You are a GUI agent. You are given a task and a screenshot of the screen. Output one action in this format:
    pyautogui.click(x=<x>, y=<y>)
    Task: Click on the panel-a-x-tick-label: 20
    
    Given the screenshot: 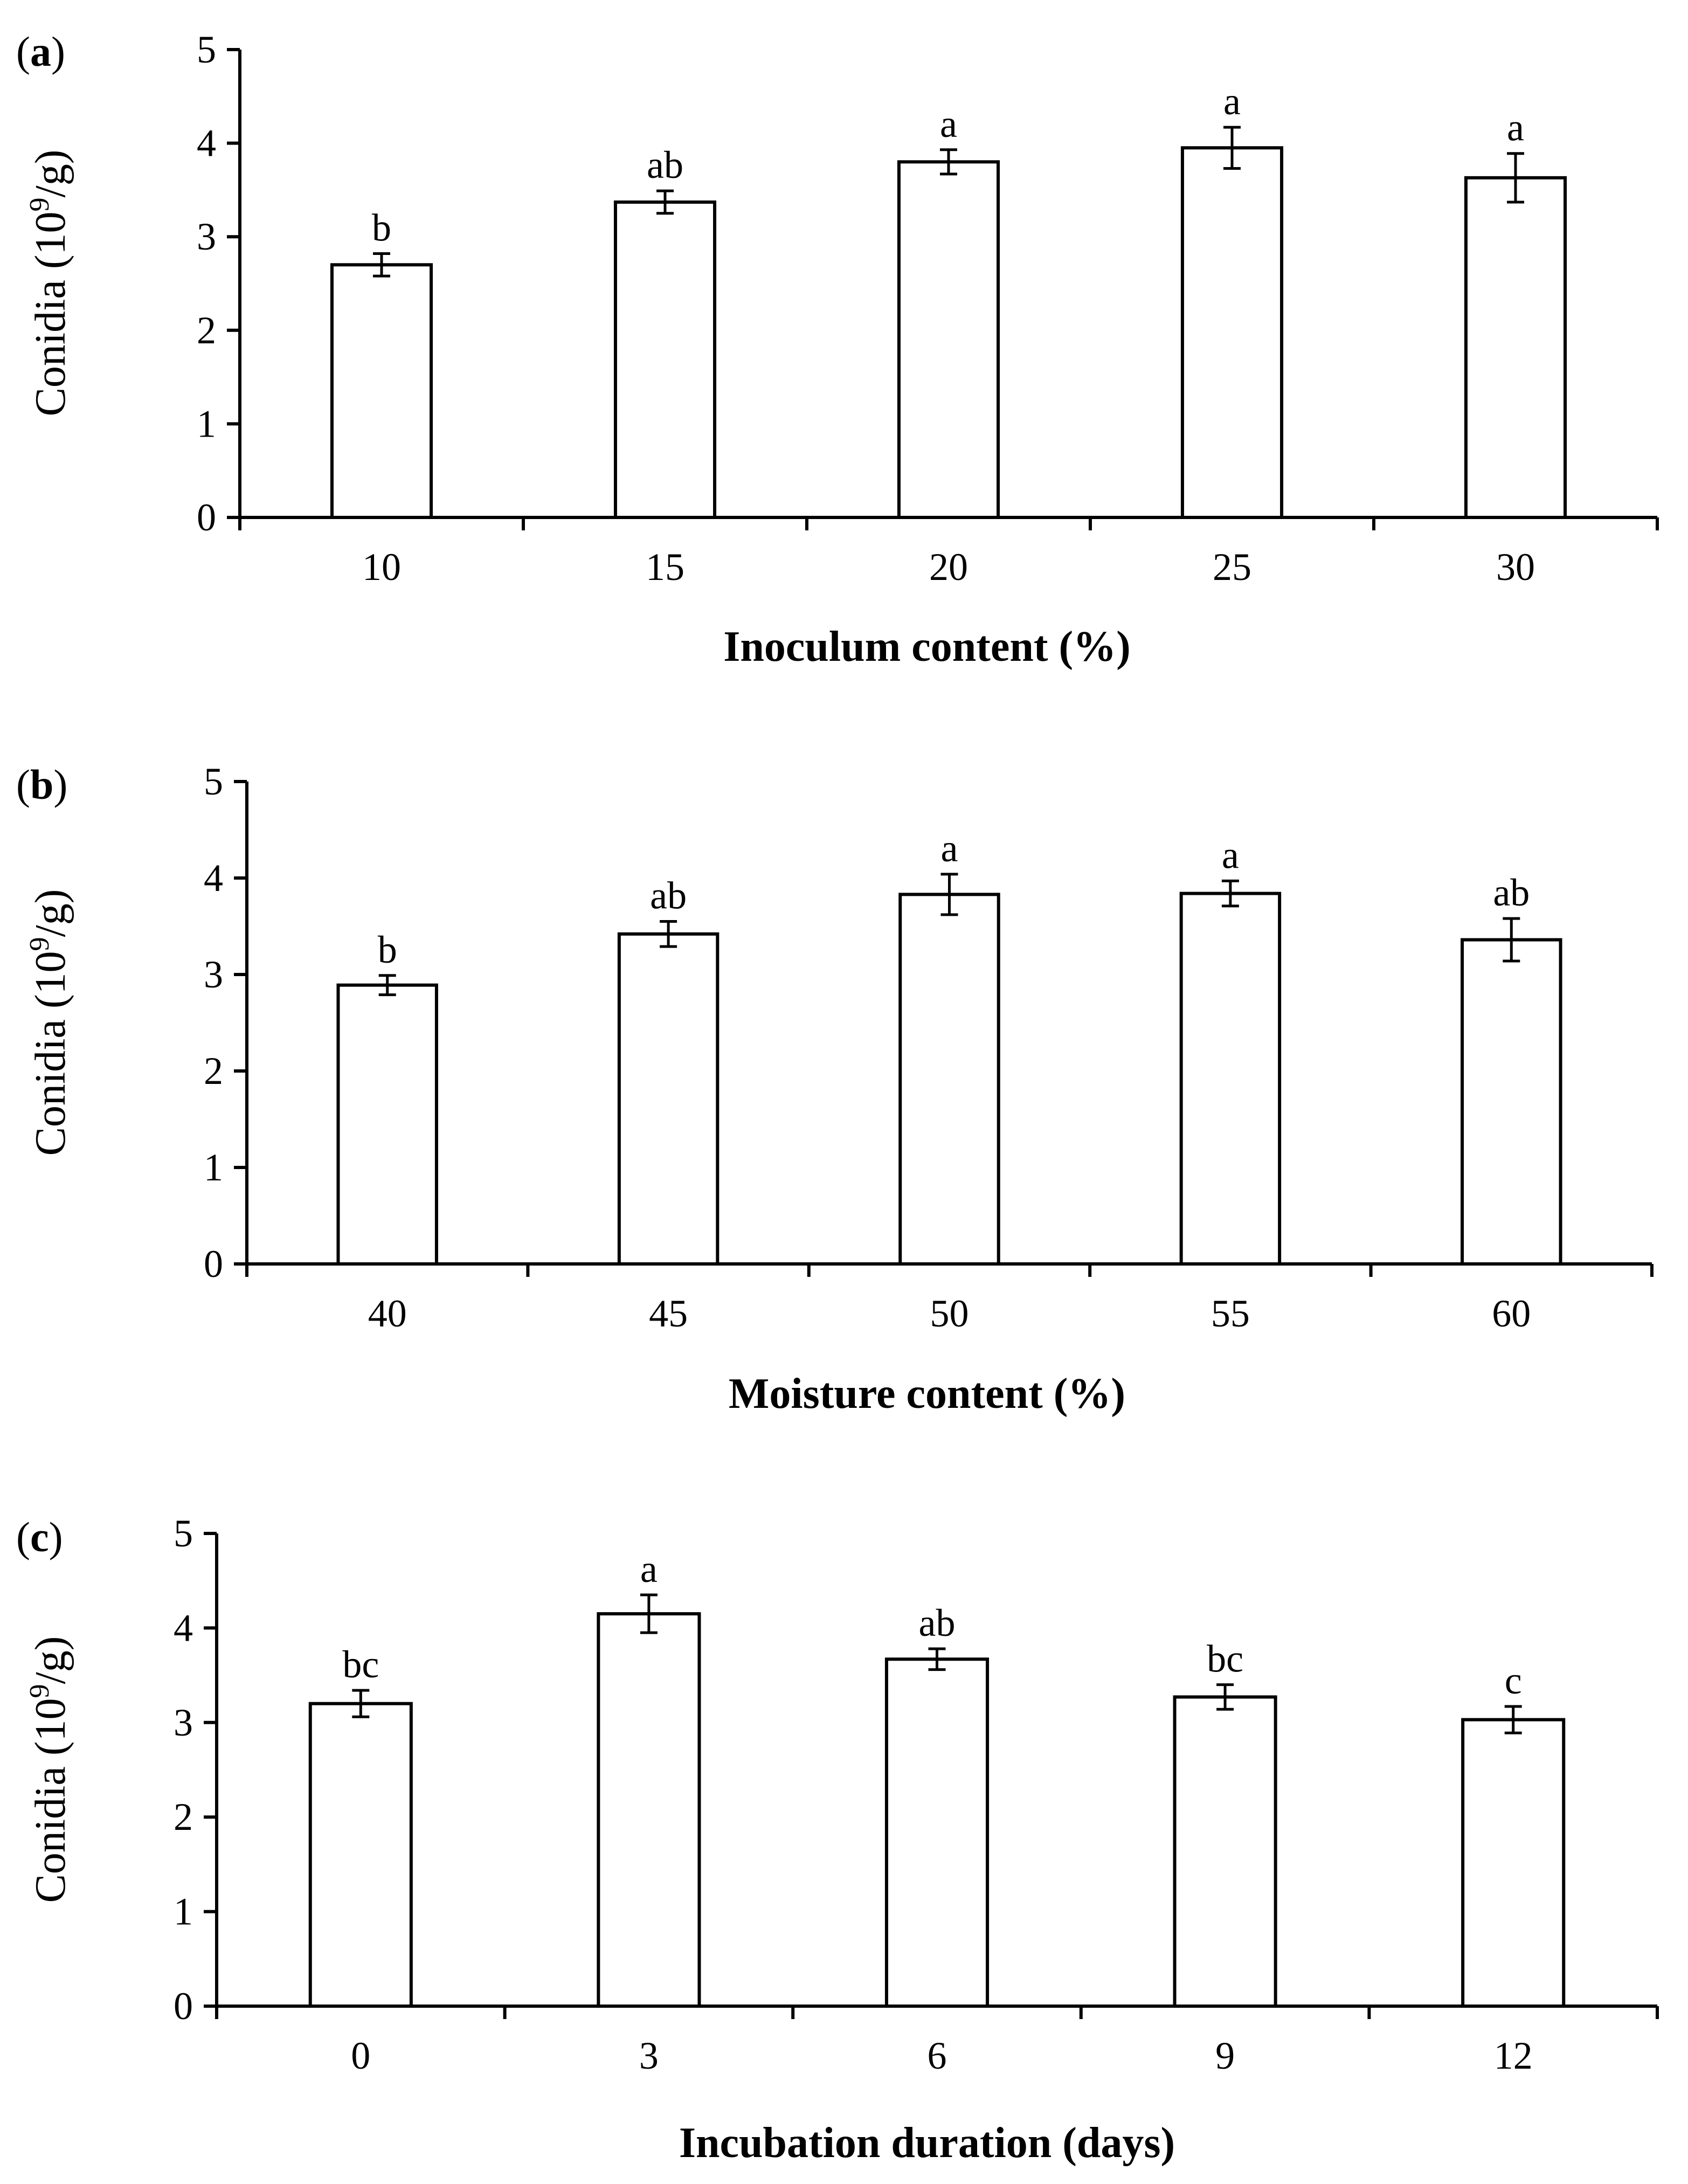 What is the action you would take?
    pyautogui.click(x=948, y=567)
    